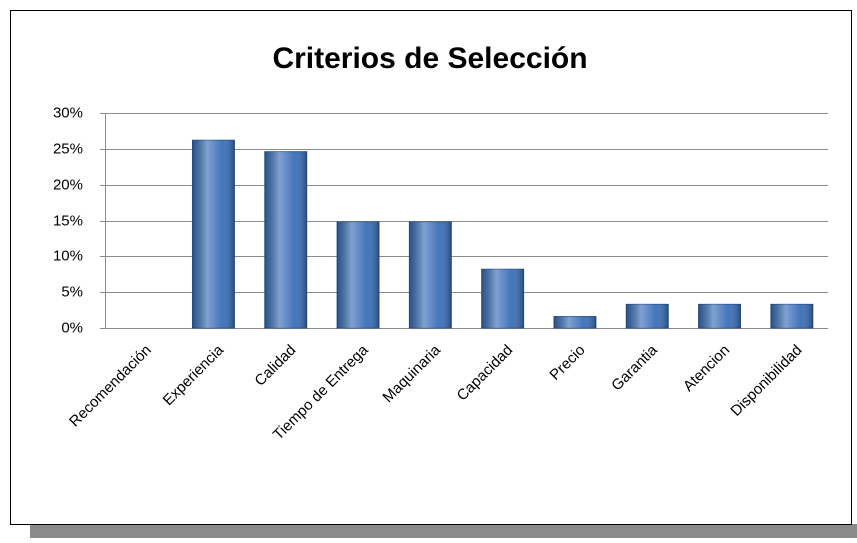 Image resolution: width=857 pixels, height=543 pixels. Describe the element at coordinates (68, 148) in the screenshot. I see `y-tick-label: 25%` at that location.